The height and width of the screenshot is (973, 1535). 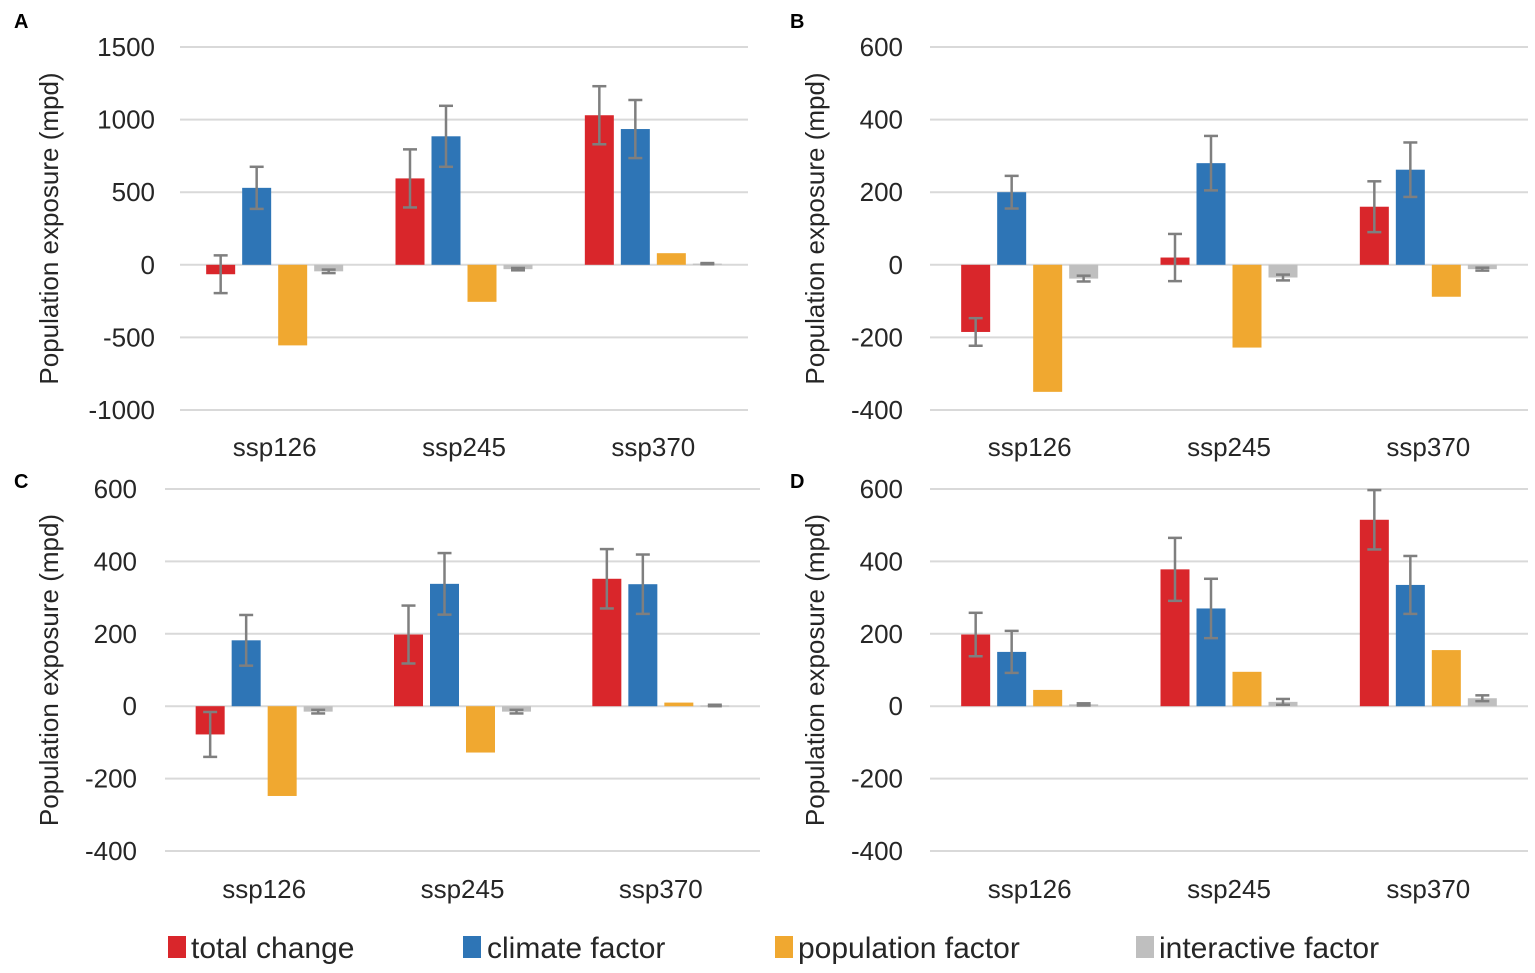 I want to click on legend-label-population-factor: population factor, so click(x=909, y=948).